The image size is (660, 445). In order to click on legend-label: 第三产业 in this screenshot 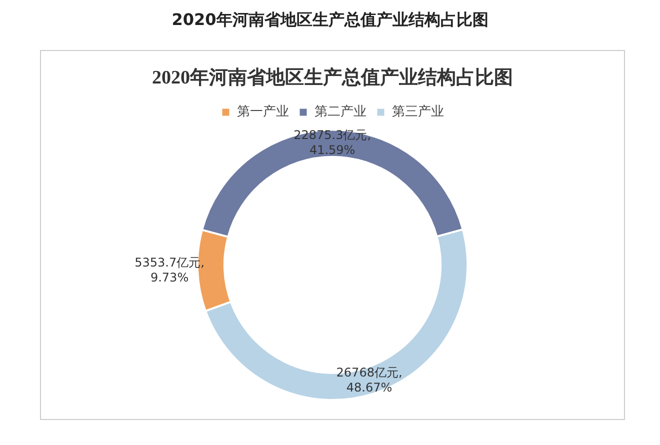, I will do `click(418, 112)`.